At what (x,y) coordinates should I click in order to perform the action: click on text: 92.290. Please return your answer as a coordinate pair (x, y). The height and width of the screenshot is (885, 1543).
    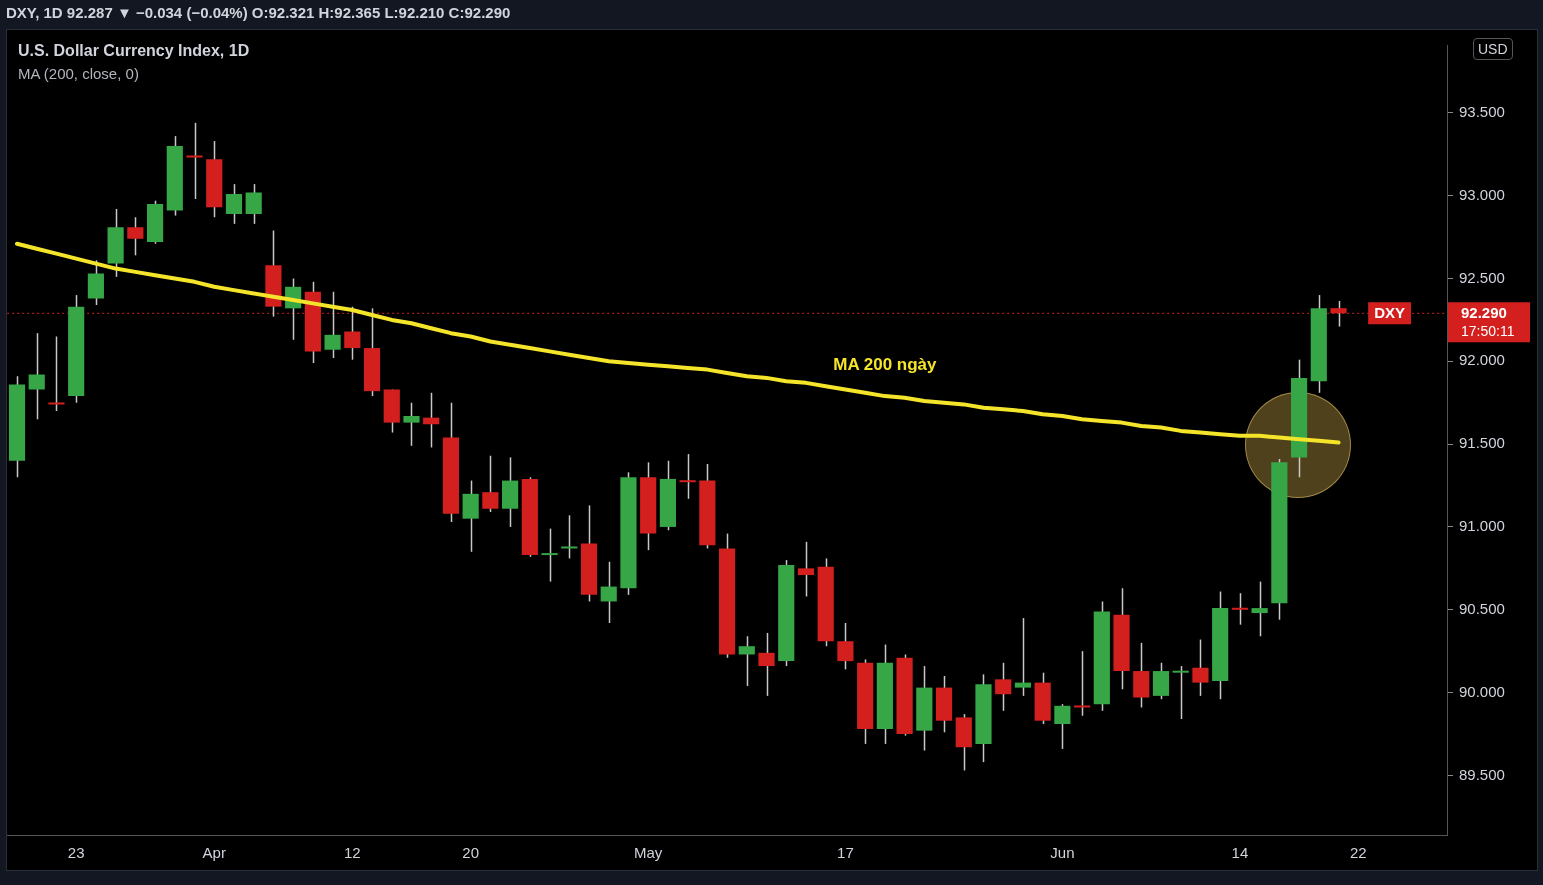
    Looking at the image, I should click on (1484, 313).